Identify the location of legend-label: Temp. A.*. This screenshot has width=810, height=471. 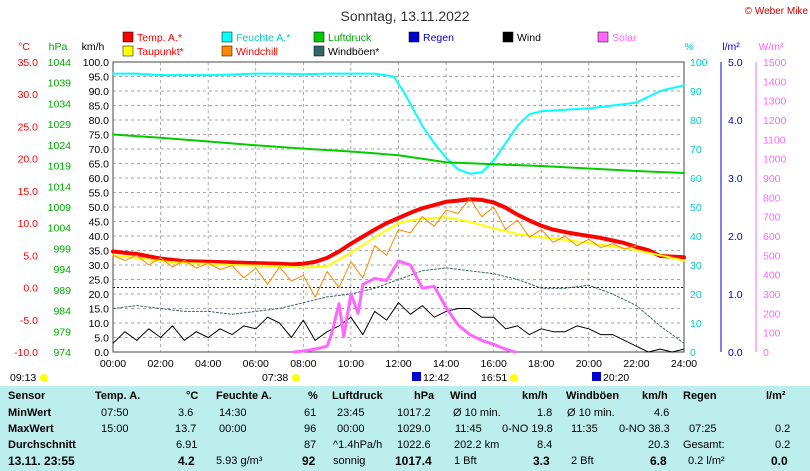
(159, 38).